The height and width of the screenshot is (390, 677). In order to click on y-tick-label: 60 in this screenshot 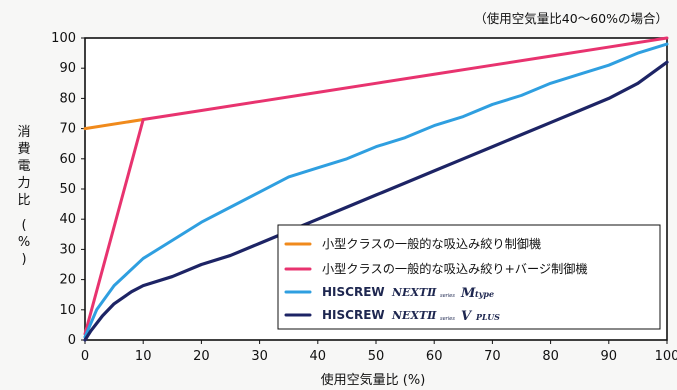, I will do `click(67, 159)`.